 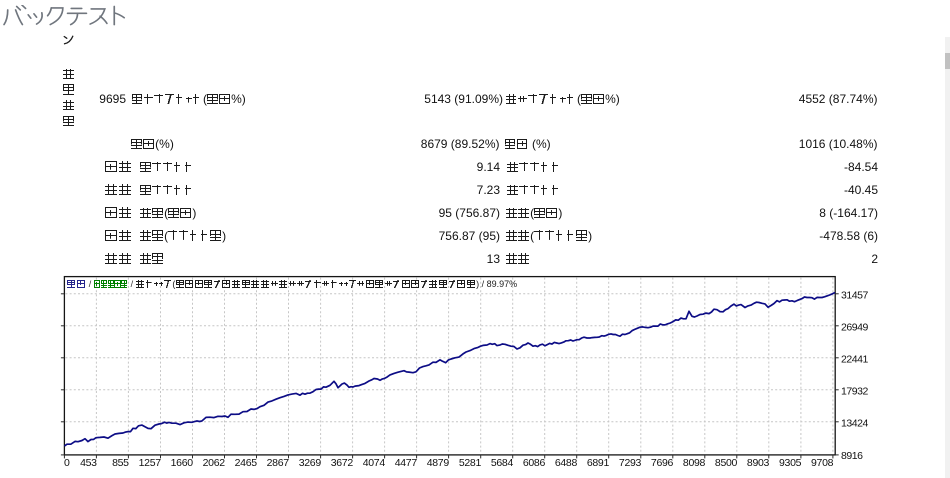 What do you see at coordinates (855, 392) in the screenshot?
I see `svg-text: 17932` at bounding box center [855, 392].